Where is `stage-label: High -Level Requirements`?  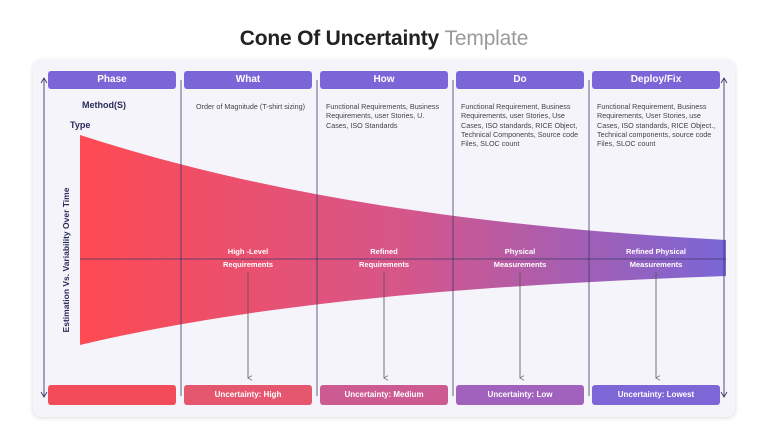
stage-label: High -Level Requirements is located at coordinates (248, 258).